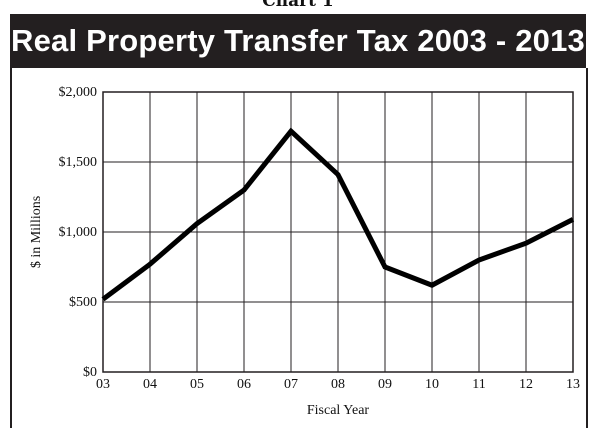 The height and width of the screenshot is (428, 596). What do you see at coordinates (526, 384) in the screenshot?
I see `x-tick-label: 12` at bounding box center [526, 384].